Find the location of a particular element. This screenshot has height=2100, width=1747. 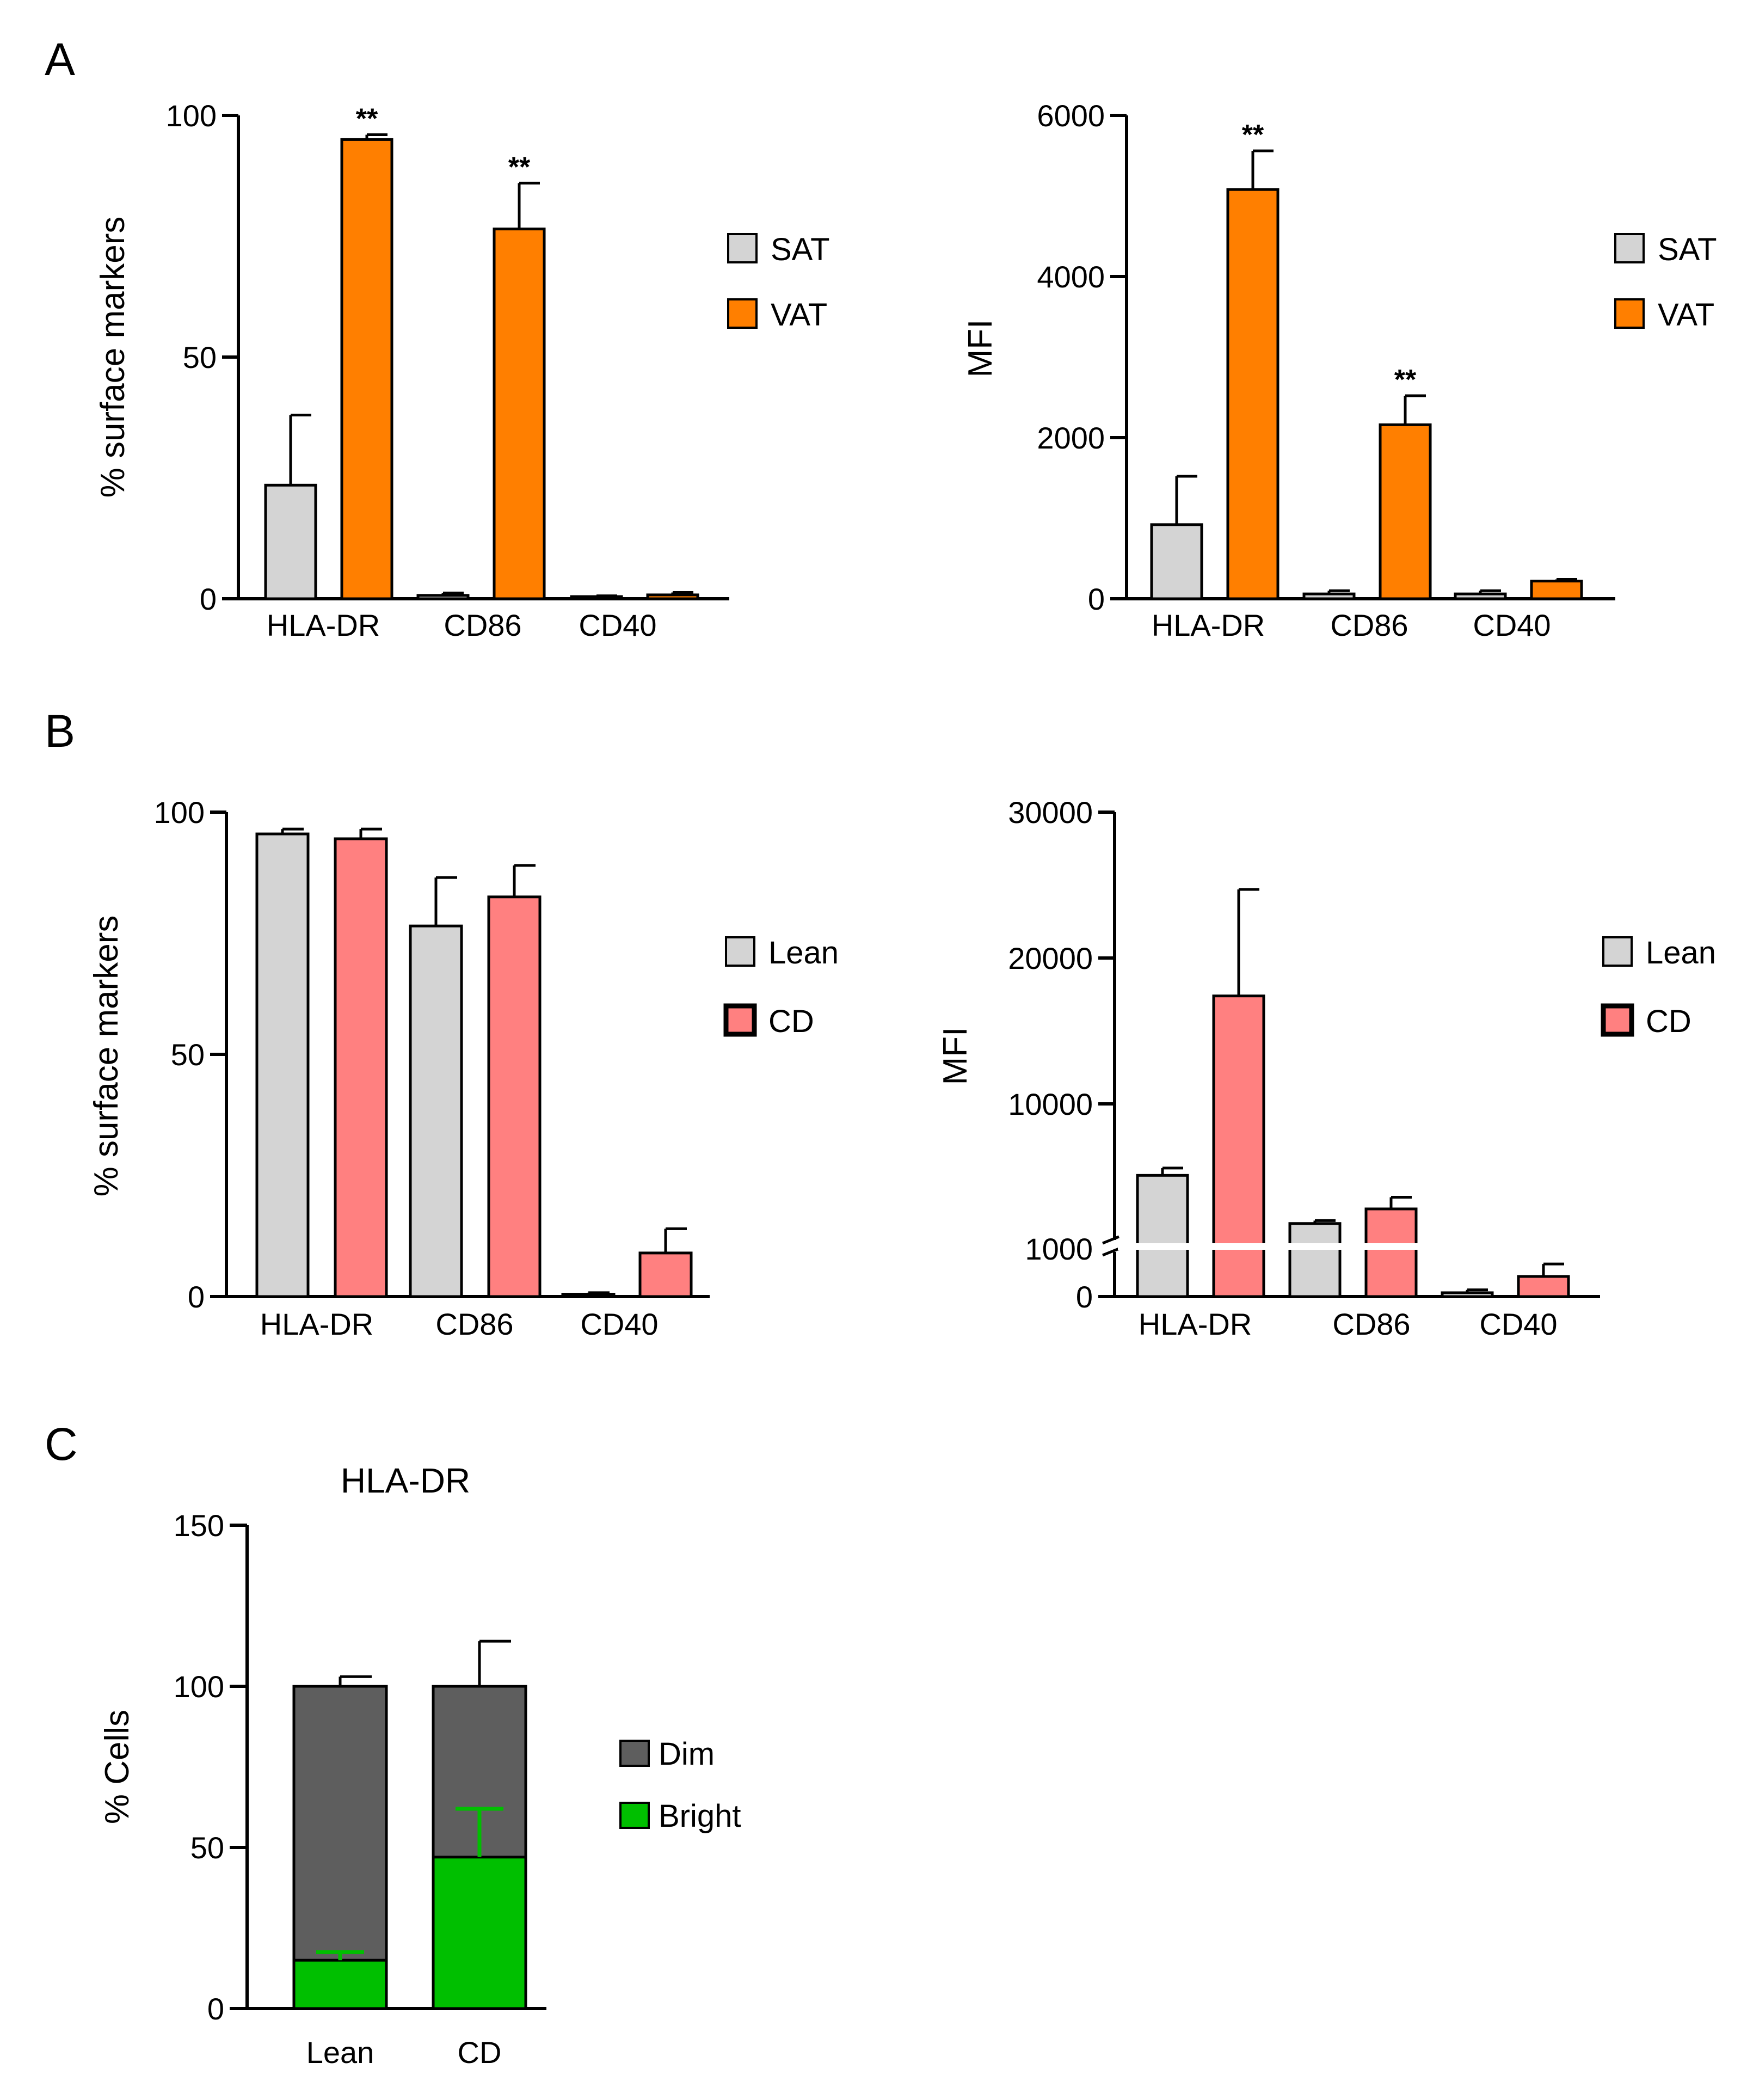

bar-break-band is located at coordinates (1359, 1246).